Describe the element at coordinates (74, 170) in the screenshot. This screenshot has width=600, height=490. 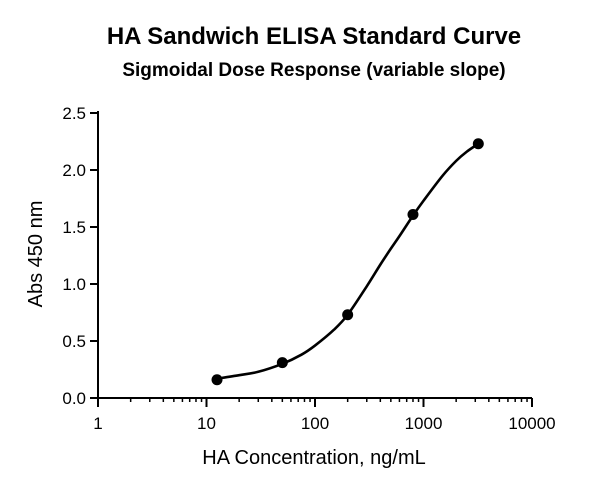
I see `y-tick-label: 2.0` at that location.